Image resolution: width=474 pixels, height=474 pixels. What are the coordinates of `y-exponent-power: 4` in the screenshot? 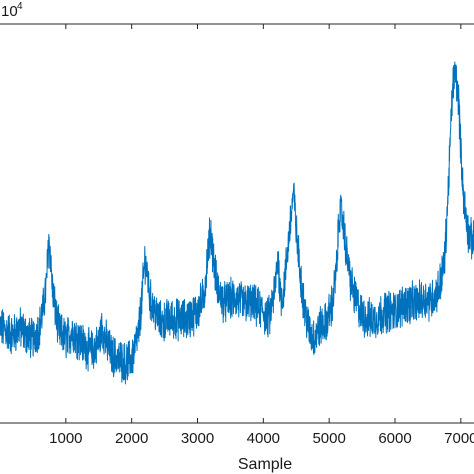 It's located at (20, 6).